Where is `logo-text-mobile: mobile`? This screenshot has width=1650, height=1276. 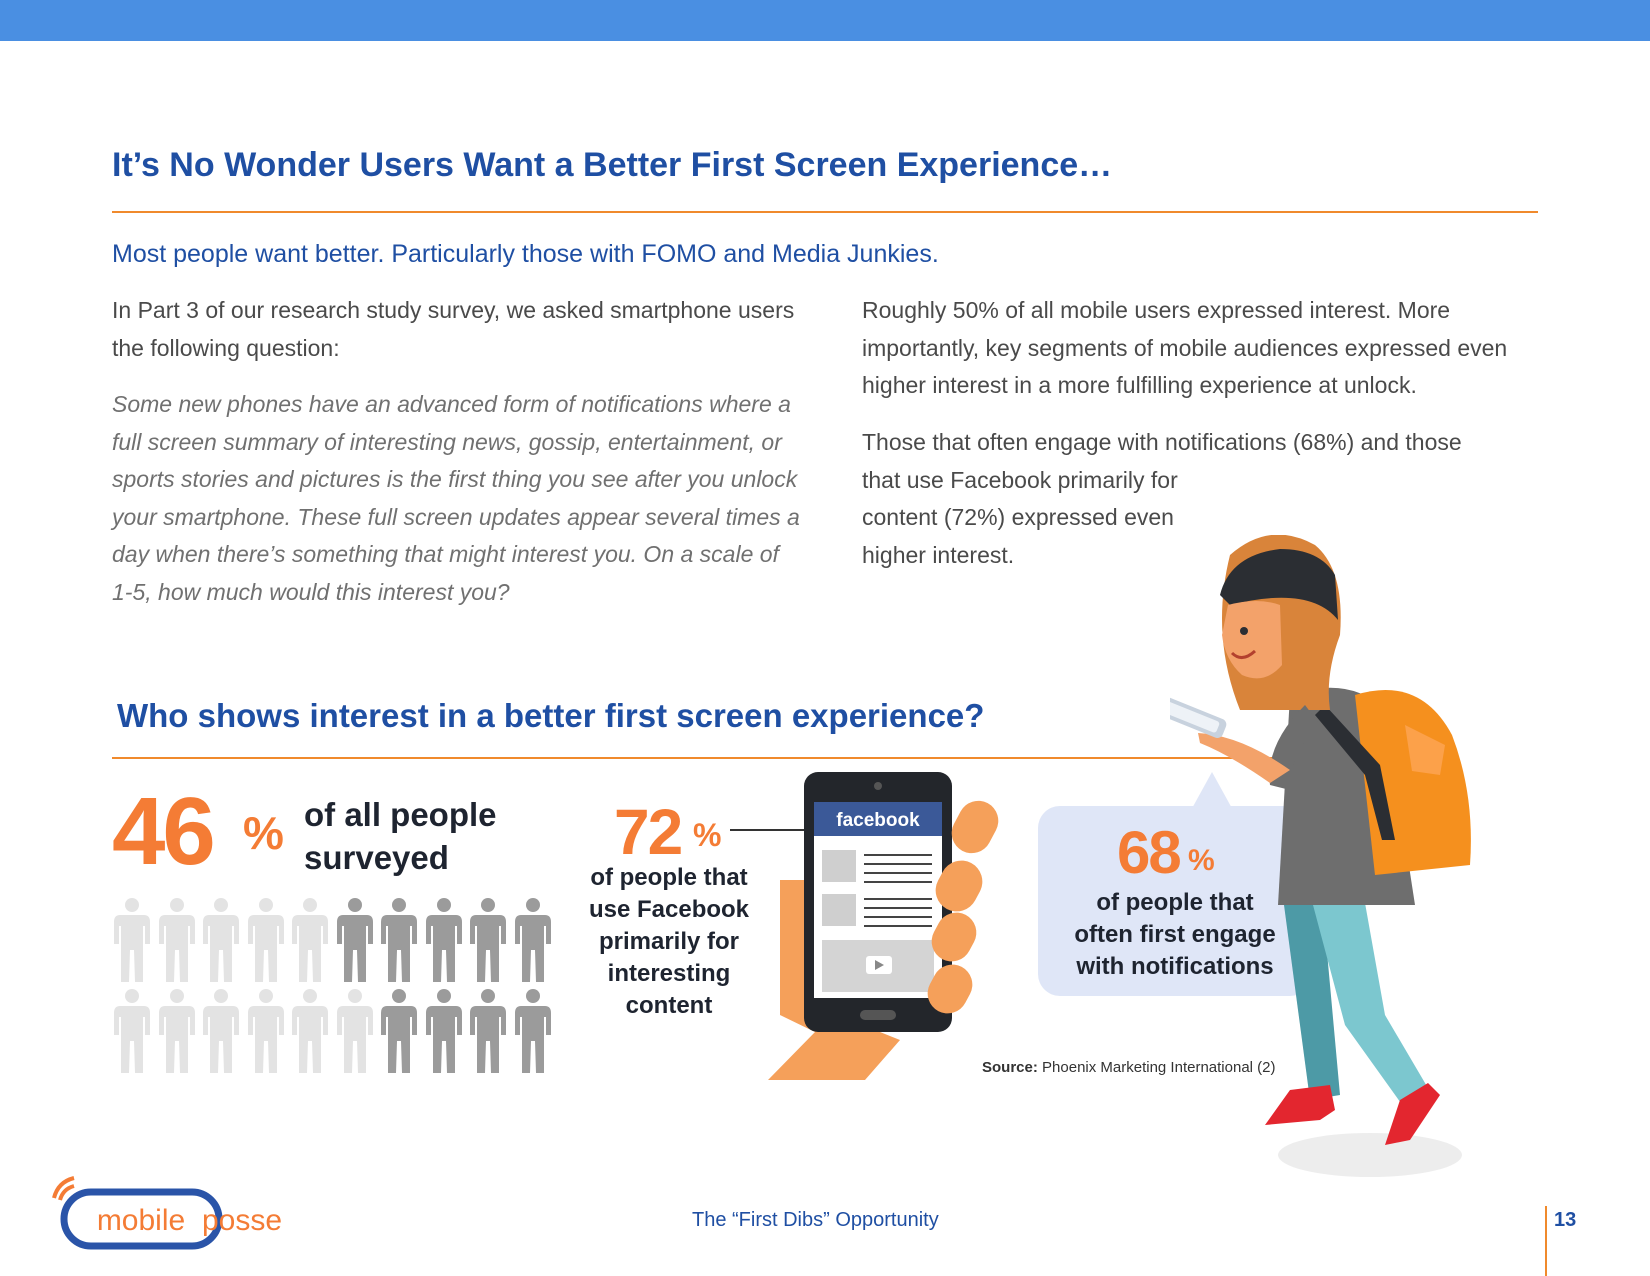
logo-text-mobile: mobile is located at coordinates (141, 1220).